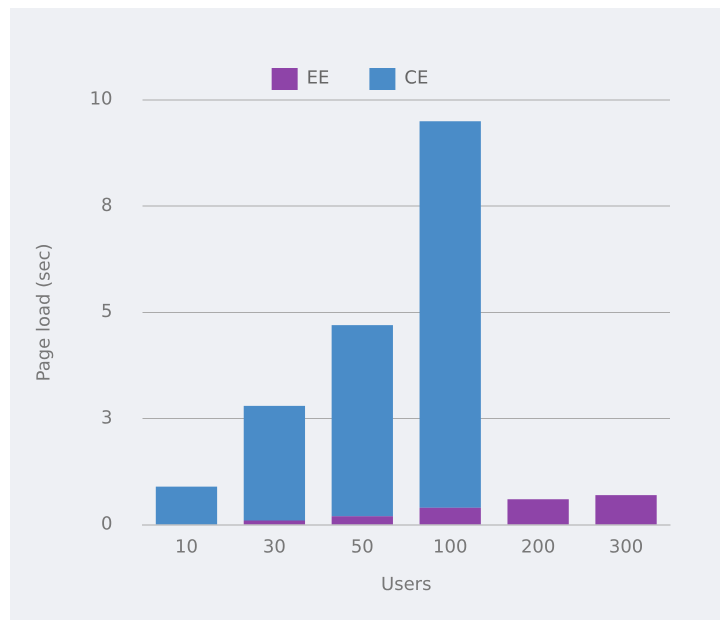 This screenshot has height=628, width=726. What do you see at coordinates (101, 99) in the screenshot?
I see `y-tick-label: 10` at bounding box center [101, 99].